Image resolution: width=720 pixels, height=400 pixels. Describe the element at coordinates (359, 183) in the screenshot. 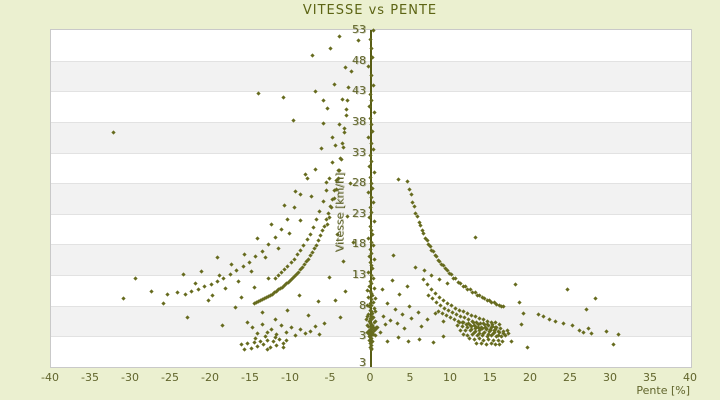

I see `y-tick-label: 28` at that location.